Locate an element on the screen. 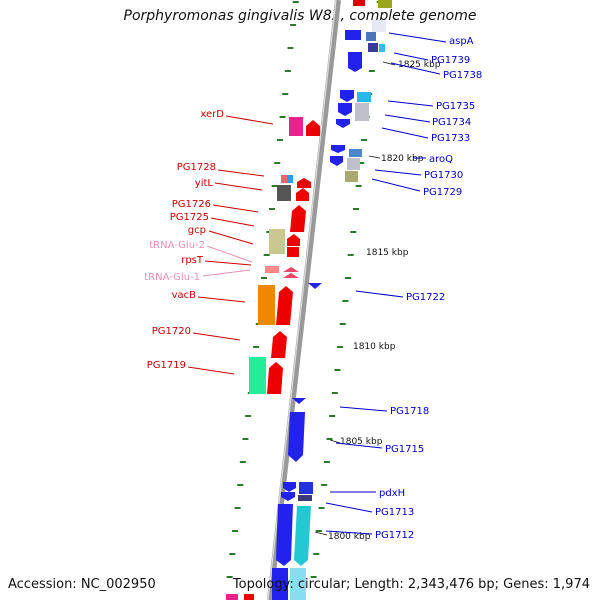  feature-gcp-b is located at coordinates (293, 252).